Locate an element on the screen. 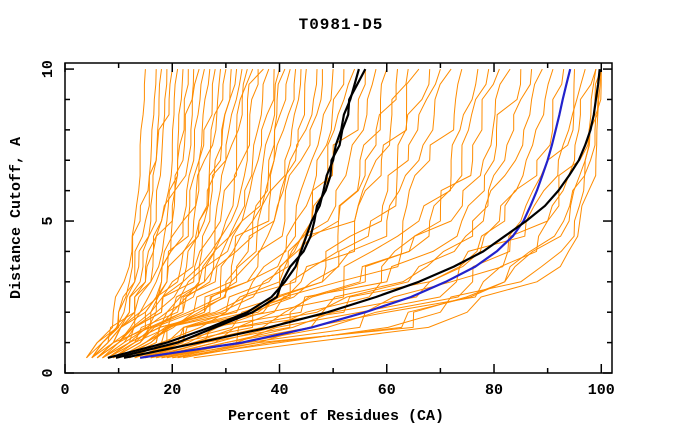  x-tick-label: 100 is located at coordinates (601, 390).